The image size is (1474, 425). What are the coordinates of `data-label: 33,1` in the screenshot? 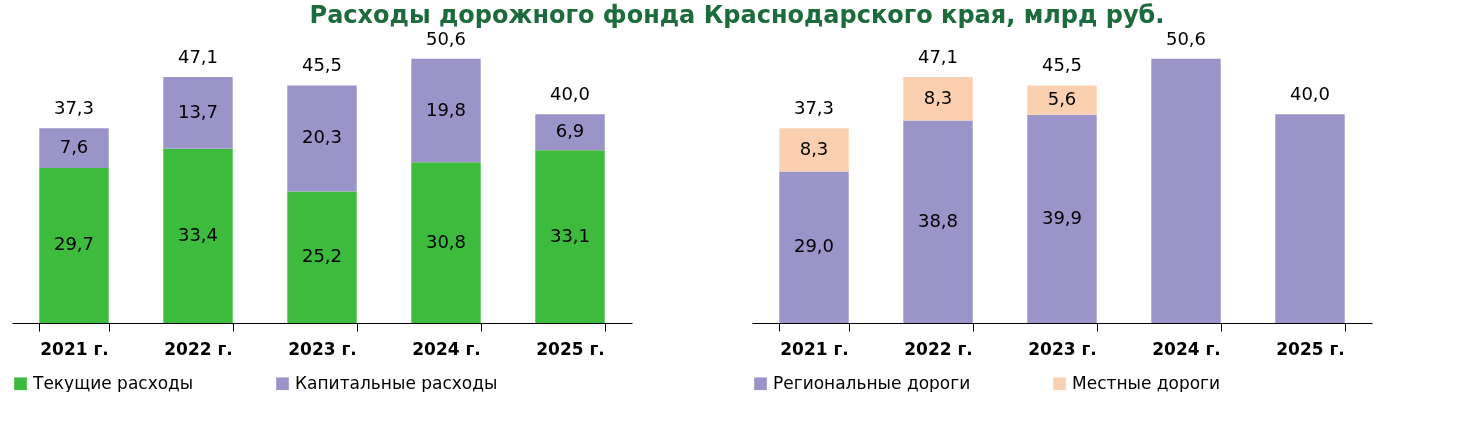 It's located at (570, 235).